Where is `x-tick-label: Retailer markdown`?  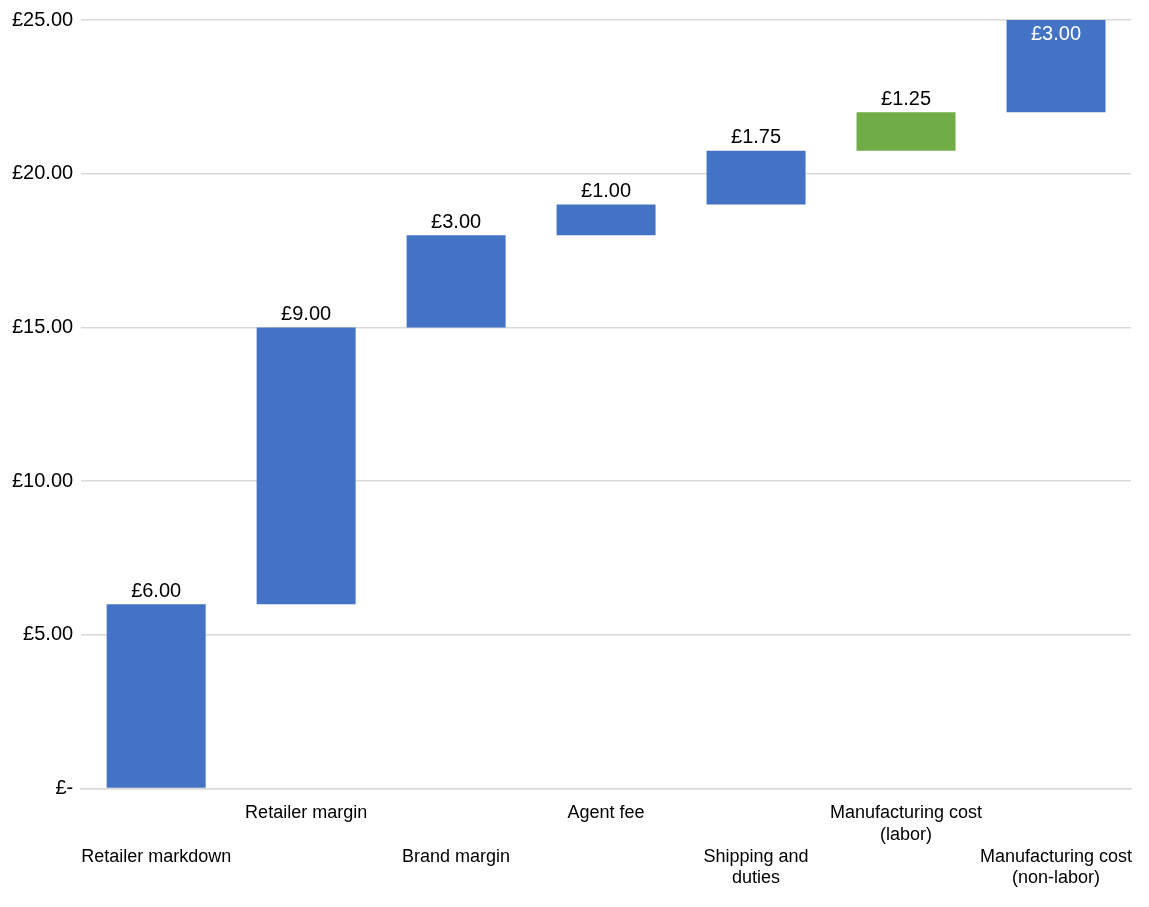 x-tick-label: Retailer markdown is located at coordinates (156, 855).